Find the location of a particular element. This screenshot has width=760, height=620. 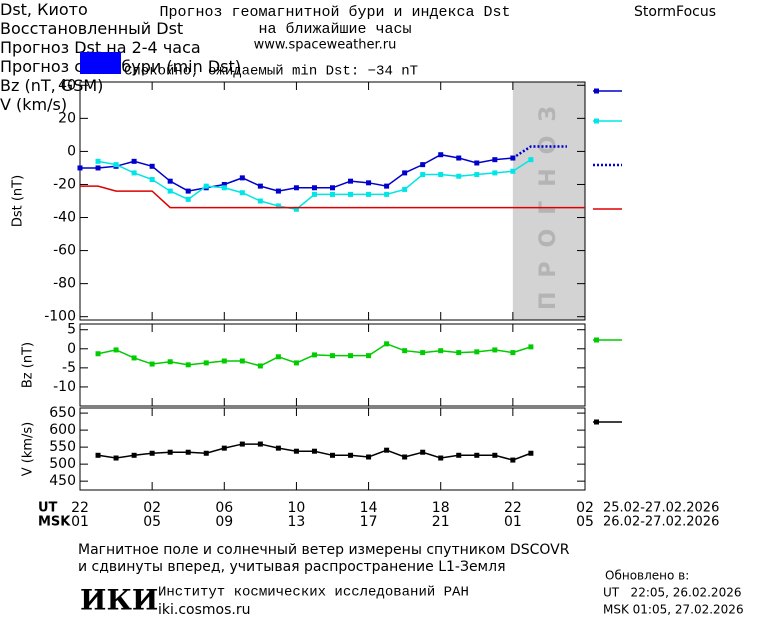

y-tick-label: 5 is located at coordinates (71, 330).